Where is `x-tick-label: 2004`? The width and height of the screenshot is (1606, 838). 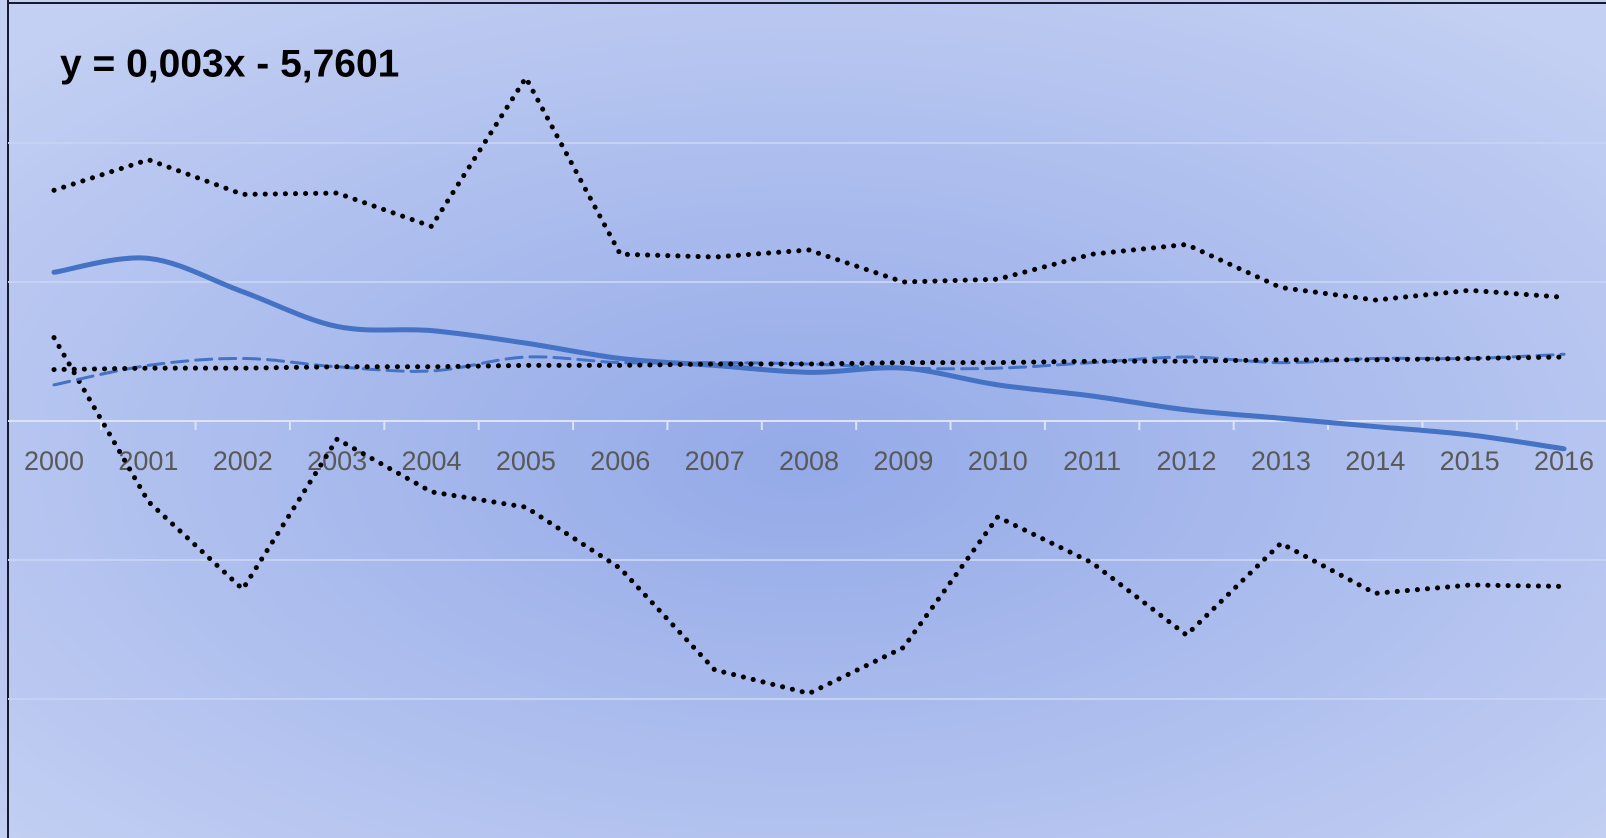 x-tick-label: 2004 is located at coordinates (431, 461).